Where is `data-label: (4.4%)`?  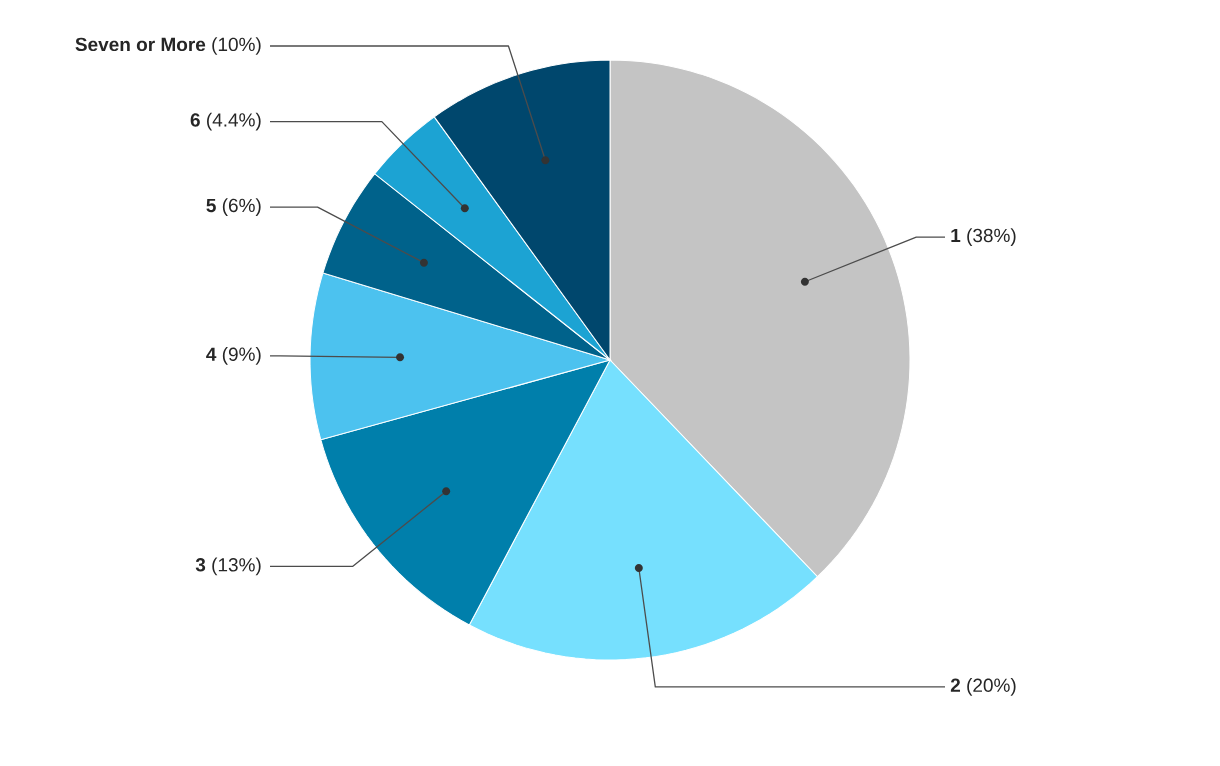 data-label: (4.4%) is located at coordinates (234, 121).